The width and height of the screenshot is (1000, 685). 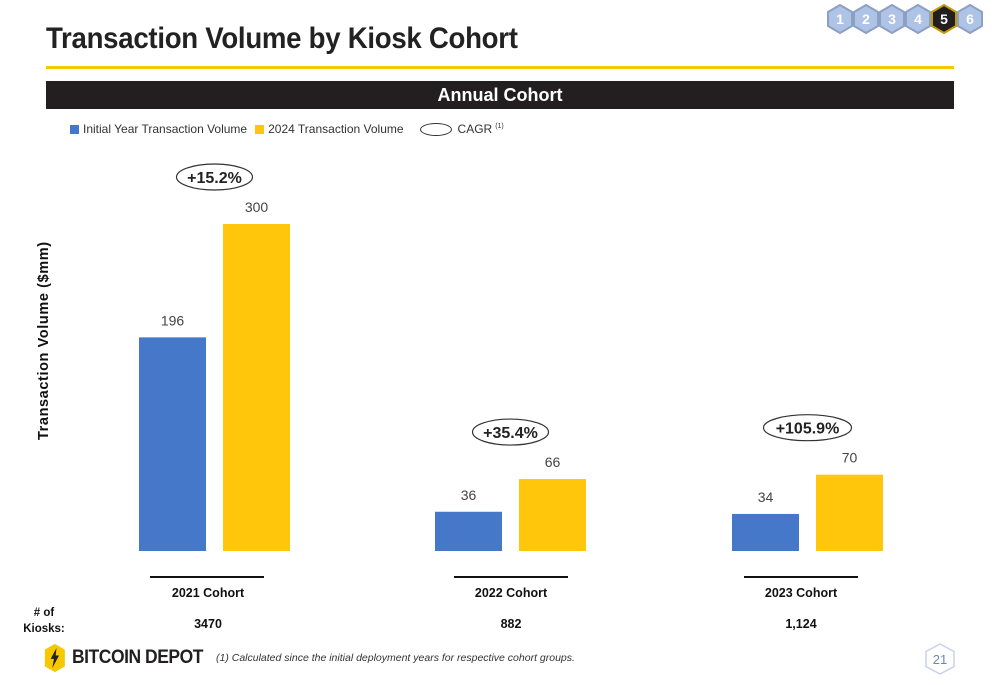 I want to click on nav-label-3: 3, so click(x=892, y=19).